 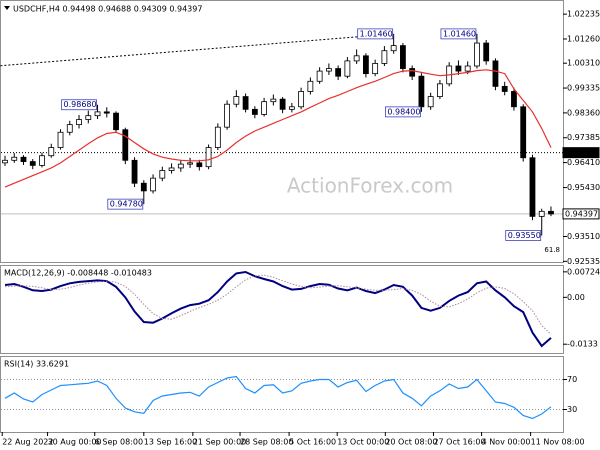 What do you see at coordinates (266, 442) in the screenshot?
I see `x-tick-label: 28 Sep 08:00` at bounding box center [266, 442].